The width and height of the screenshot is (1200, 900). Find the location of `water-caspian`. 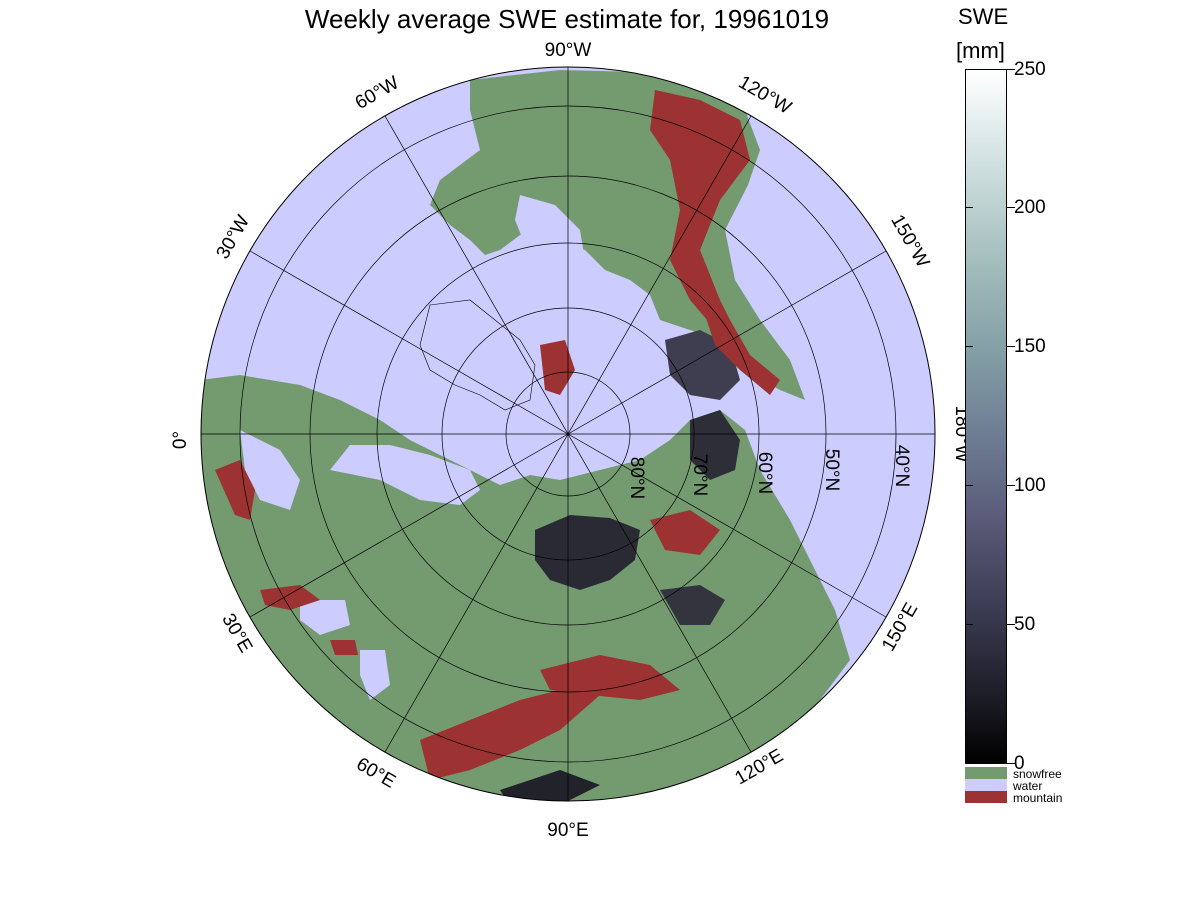

water-caspian is located at coordinates (375, 675).